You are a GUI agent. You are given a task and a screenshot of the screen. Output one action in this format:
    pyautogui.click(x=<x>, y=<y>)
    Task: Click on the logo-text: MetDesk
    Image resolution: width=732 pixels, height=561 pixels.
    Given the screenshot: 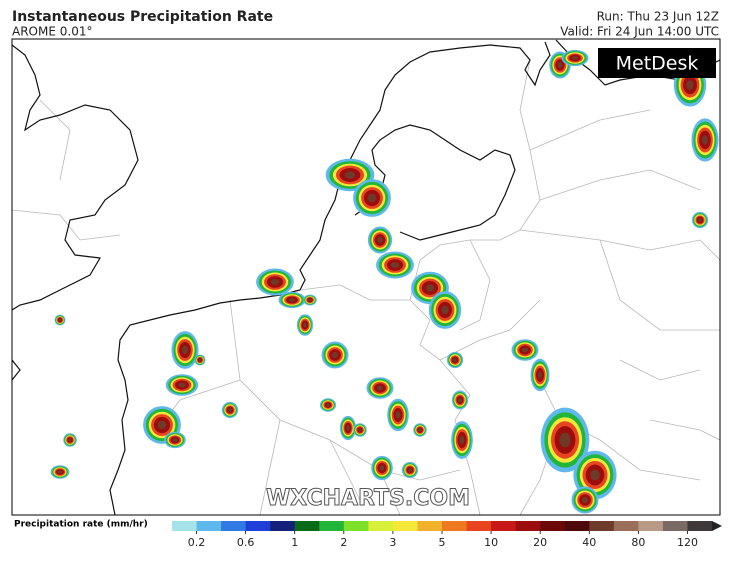 What is the action you would take?
    pyautogui.click(x=657, y=64)
    